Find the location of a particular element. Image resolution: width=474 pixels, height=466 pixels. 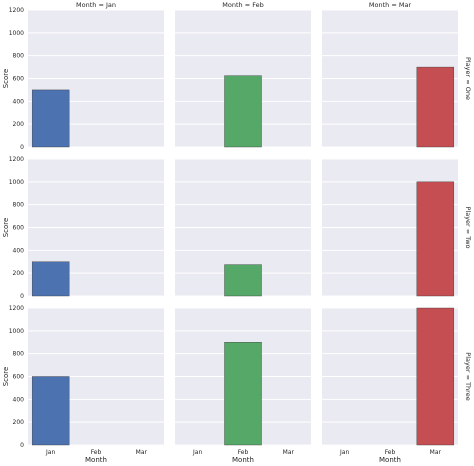

bar-player-twomar is located at coordinates (435, 239).